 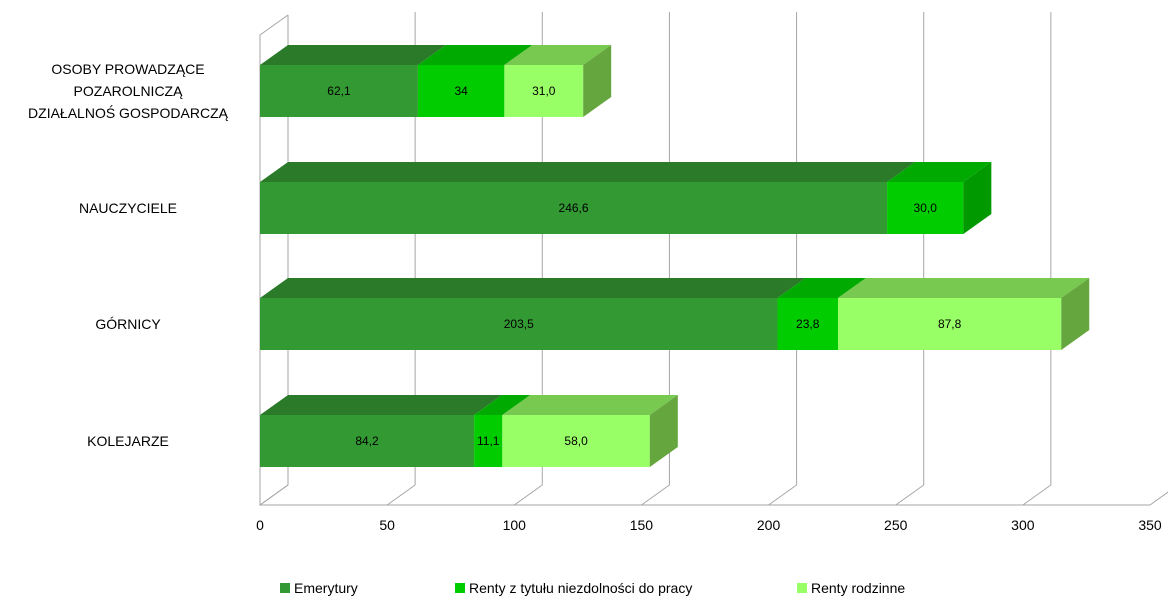 I want to click on x-tick-label: 0, so click(x=260, y=525).